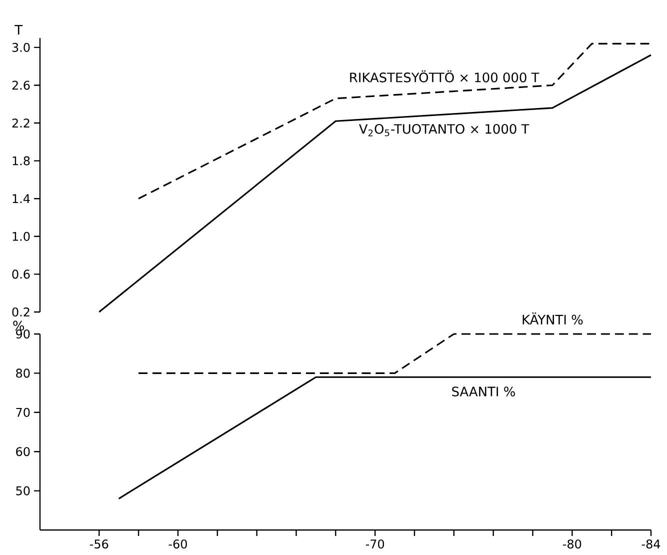  What do you see at coordinates (375, 544) in the screenshot?
I see `x-tick-label: -70` at bounding box center [375, 544].